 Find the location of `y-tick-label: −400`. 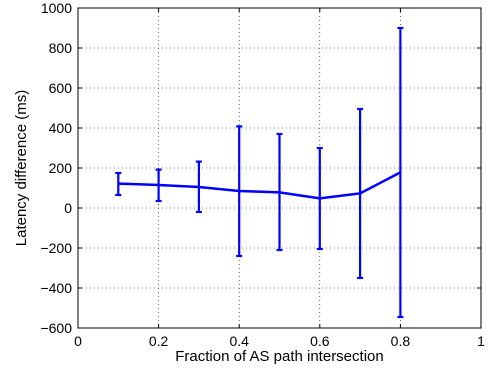

y-tick-label: −400 is located at coordinates (56, 288).